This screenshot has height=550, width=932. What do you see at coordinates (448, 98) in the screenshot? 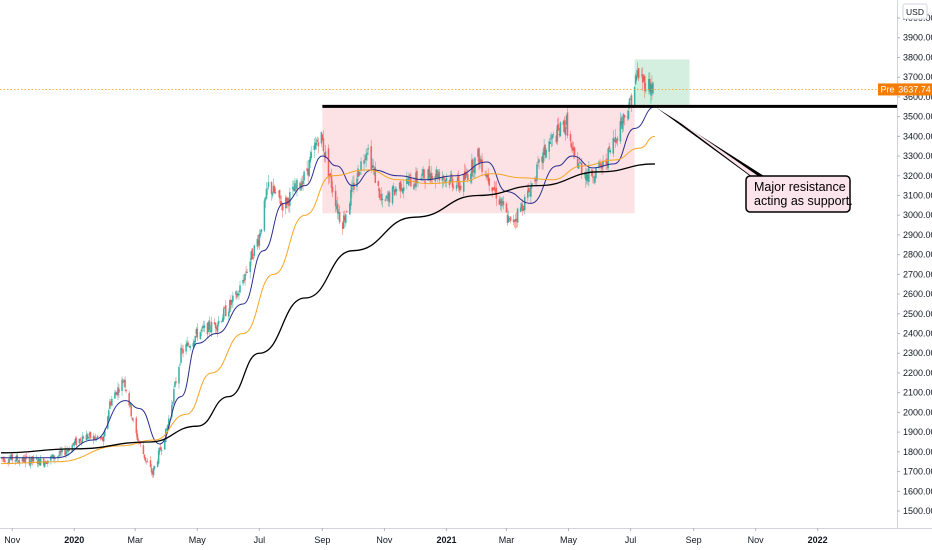
I see `reference-lines-layer` at bounding box center [448, 98].